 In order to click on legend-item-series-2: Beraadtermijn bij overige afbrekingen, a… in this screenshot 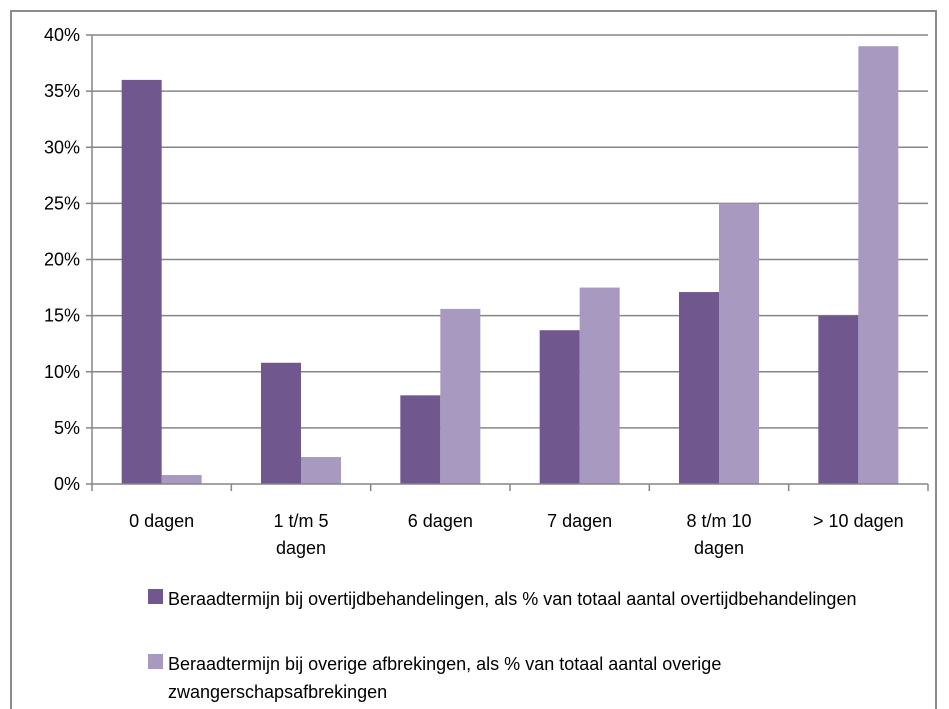, I will do `click(518, 678)`.